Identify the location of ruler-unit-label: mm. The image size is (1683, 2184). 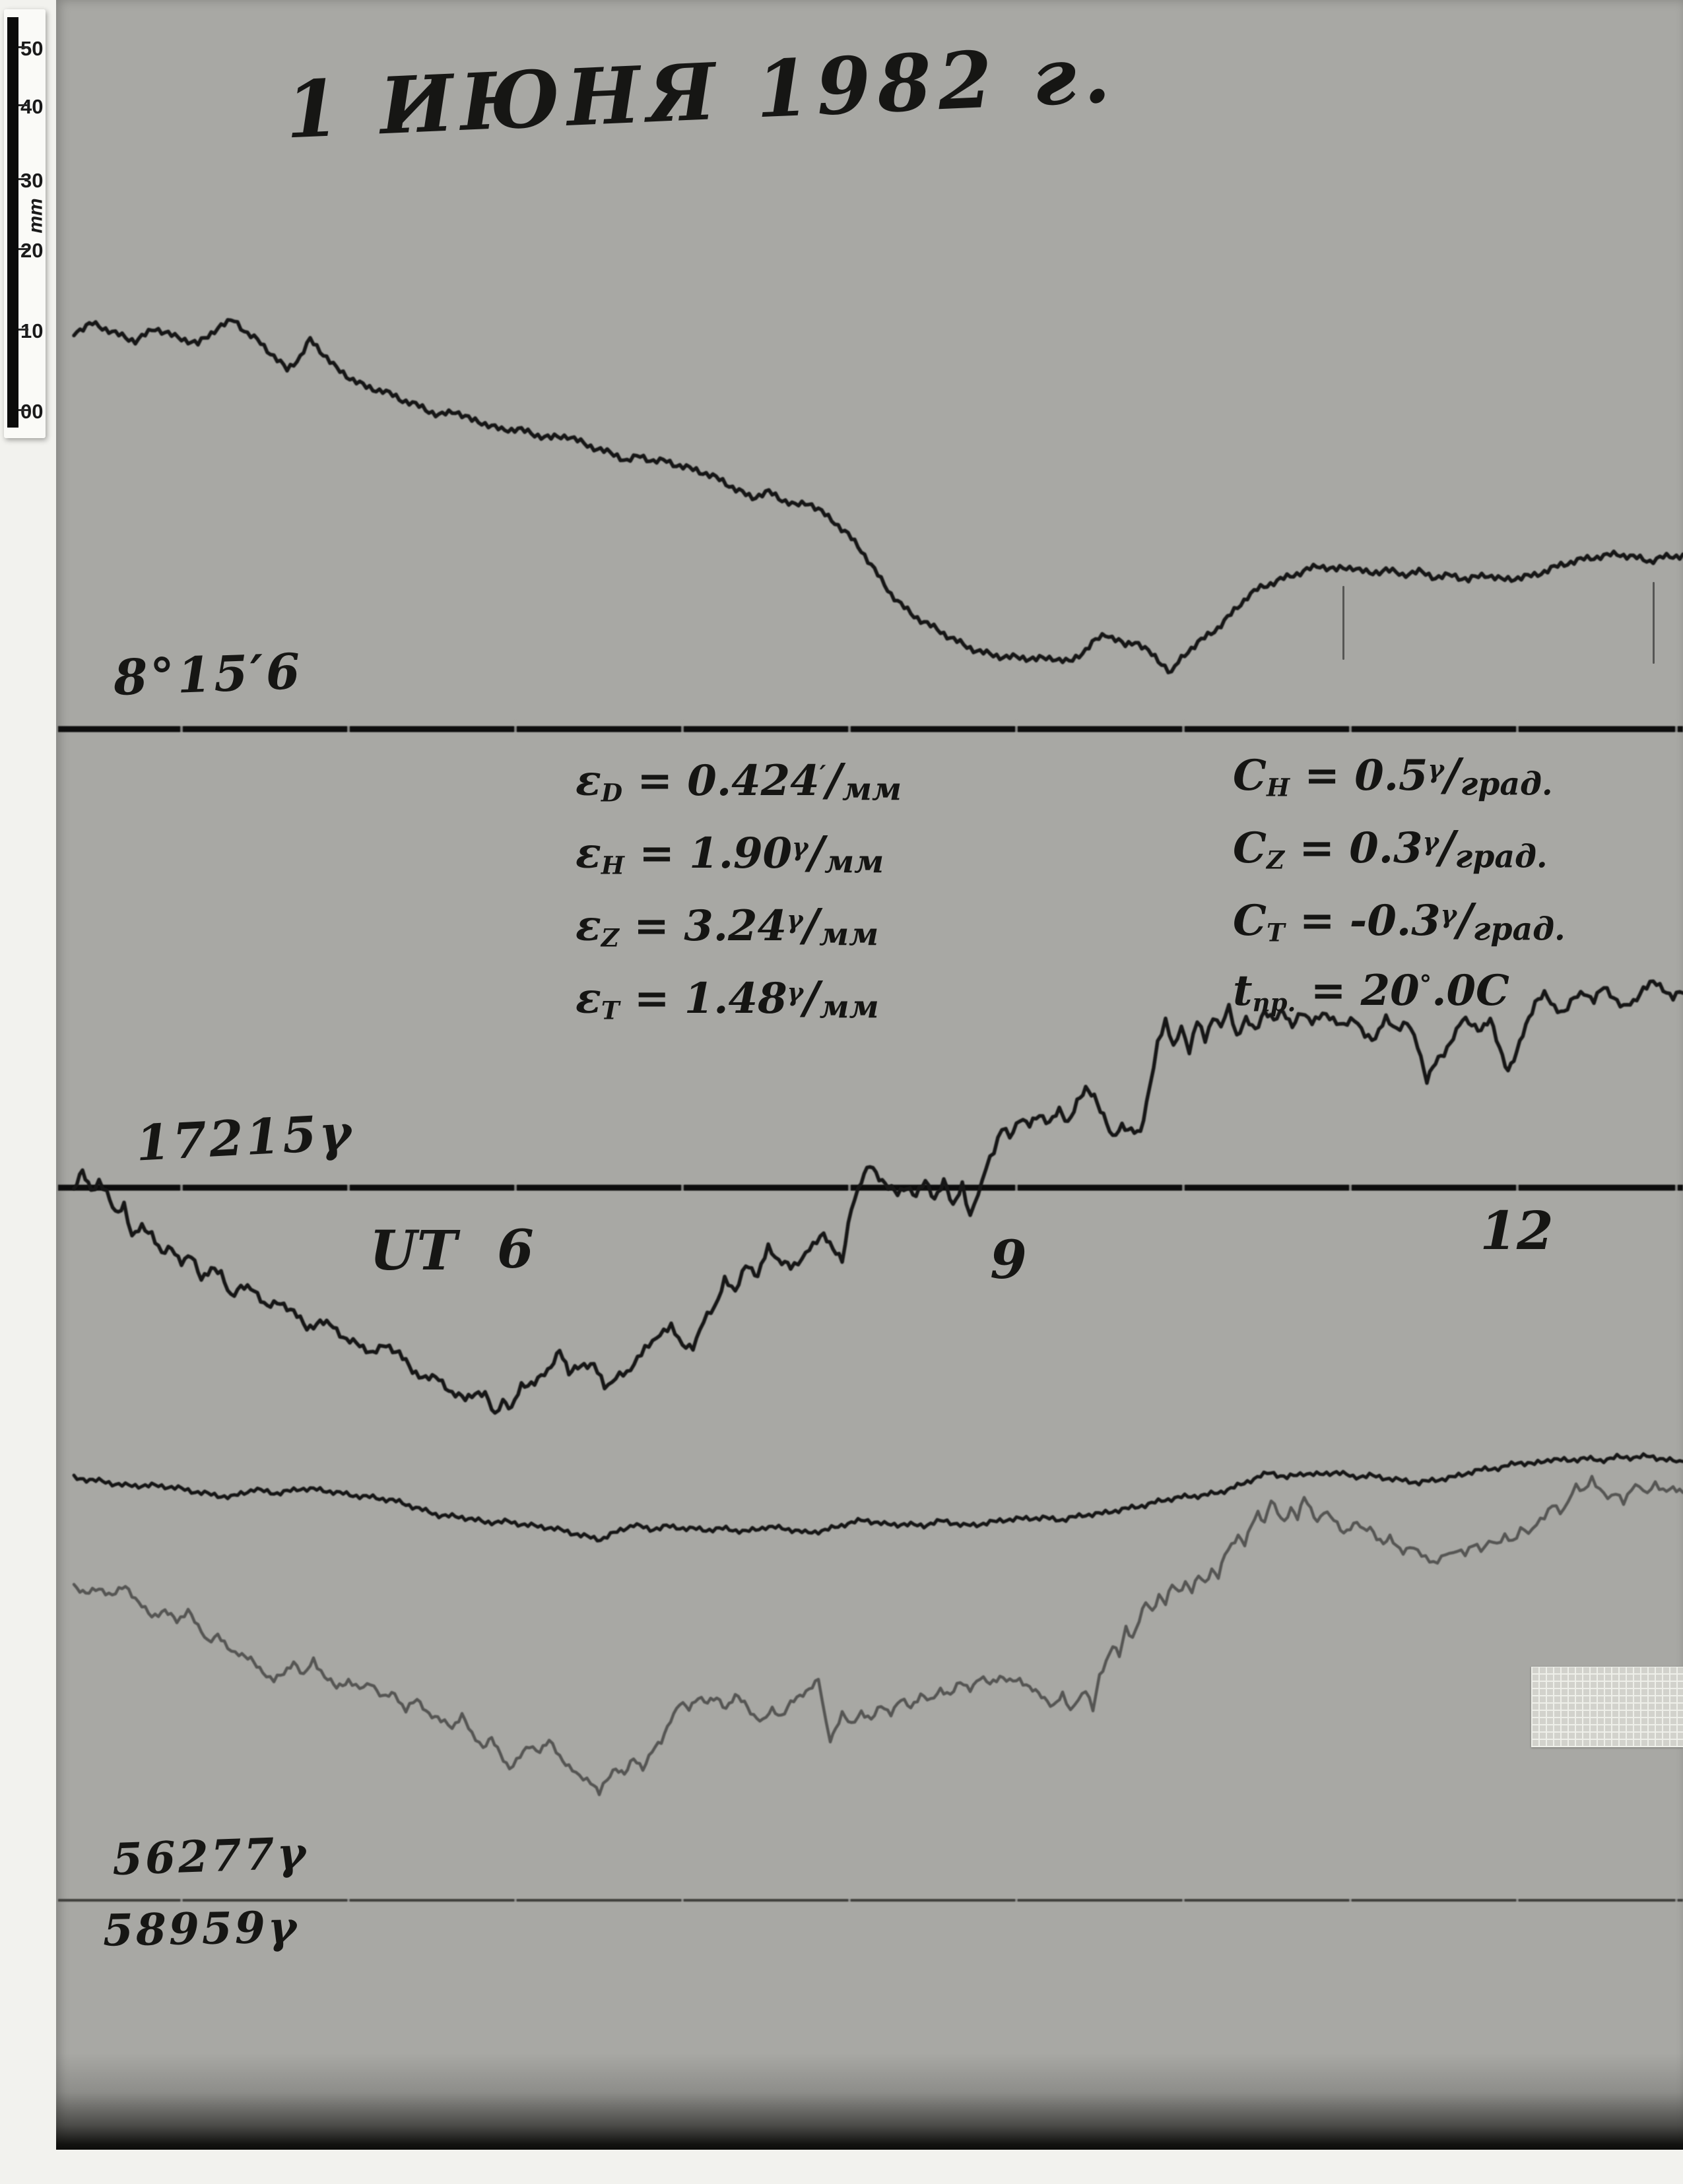
(35, 216).